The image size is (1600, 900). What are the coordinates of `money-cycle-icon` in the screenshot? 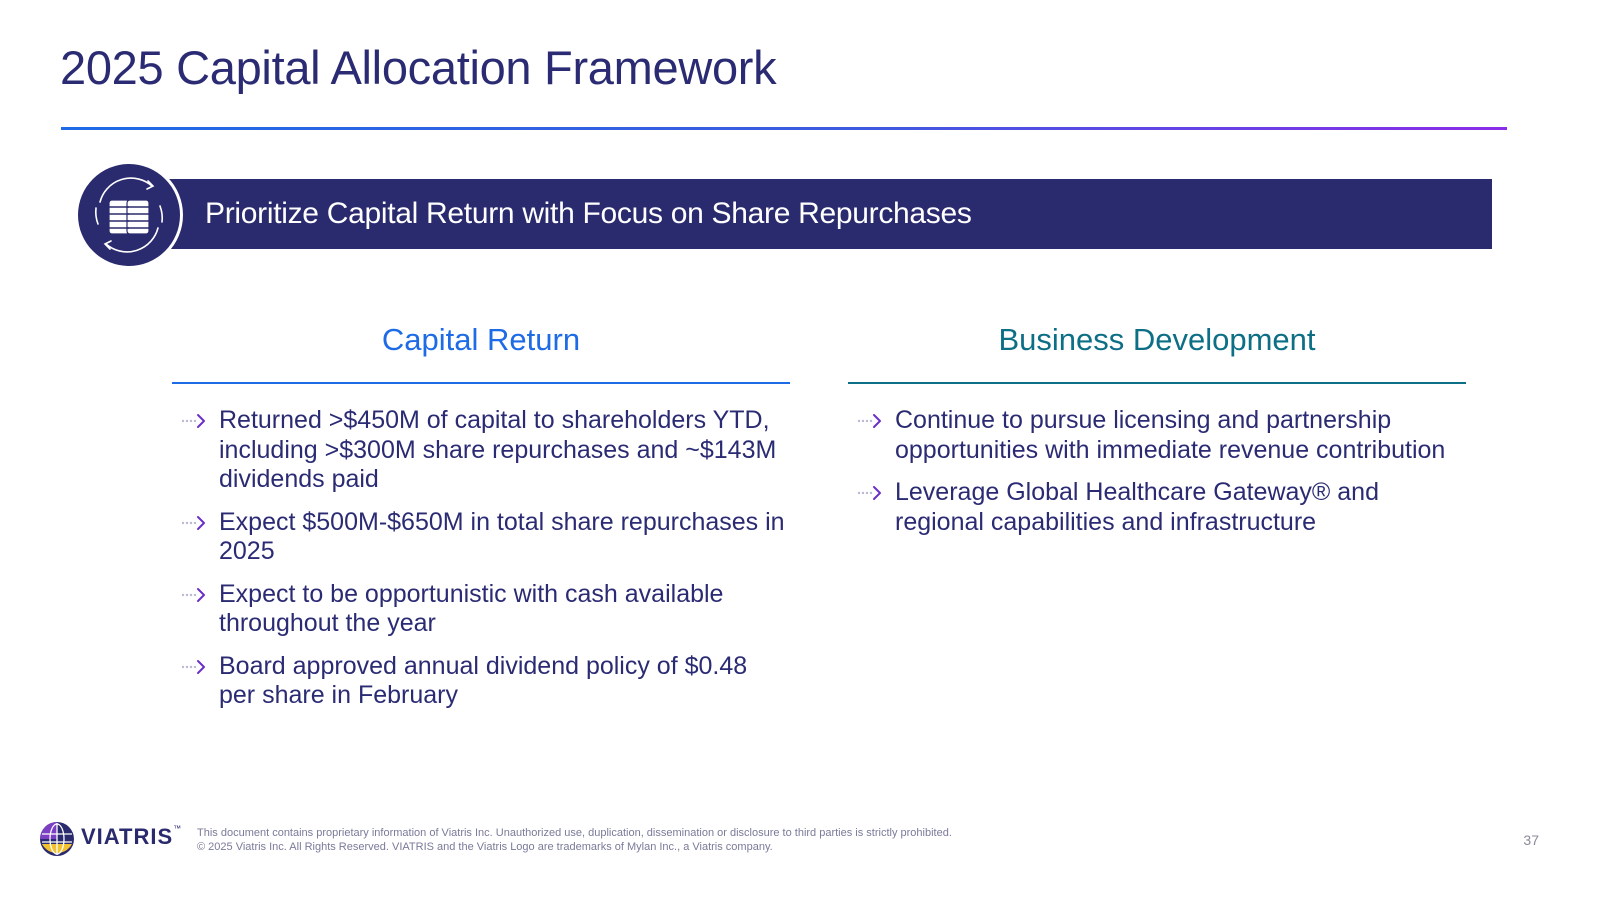 It's located at (129, 215).